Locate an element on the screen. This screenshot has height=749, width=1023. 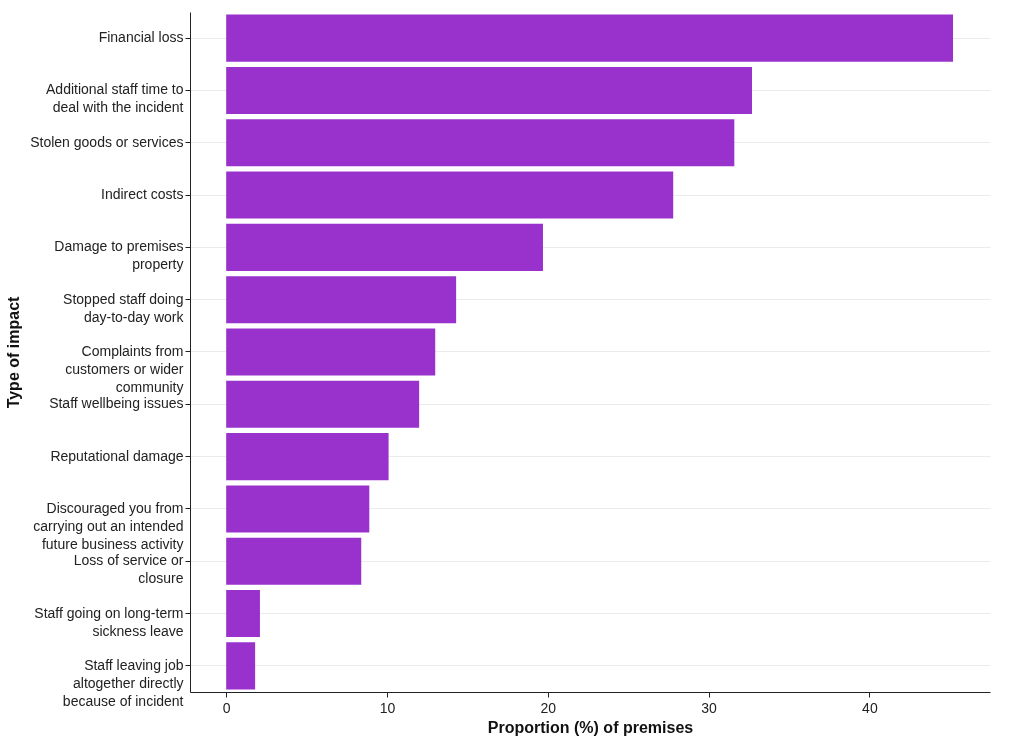
y-tick-label: Stopped staff doing day-to-day work is located at coordinates (124, 307).